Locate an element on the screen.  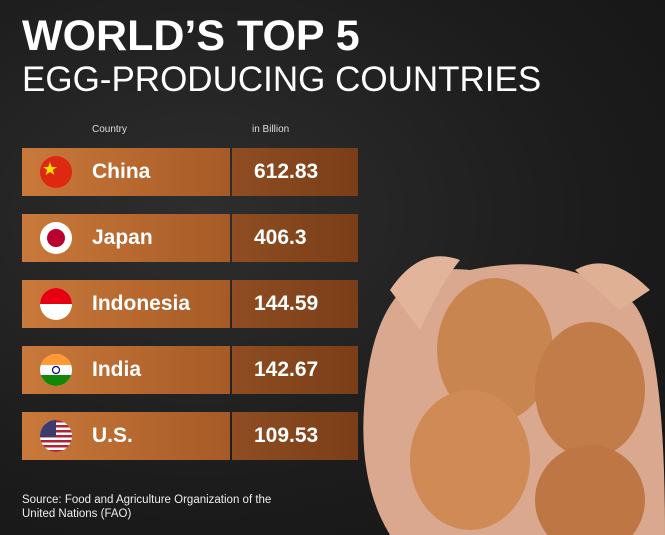
table-row: India 142.67 is located at coordinates (190, 370).